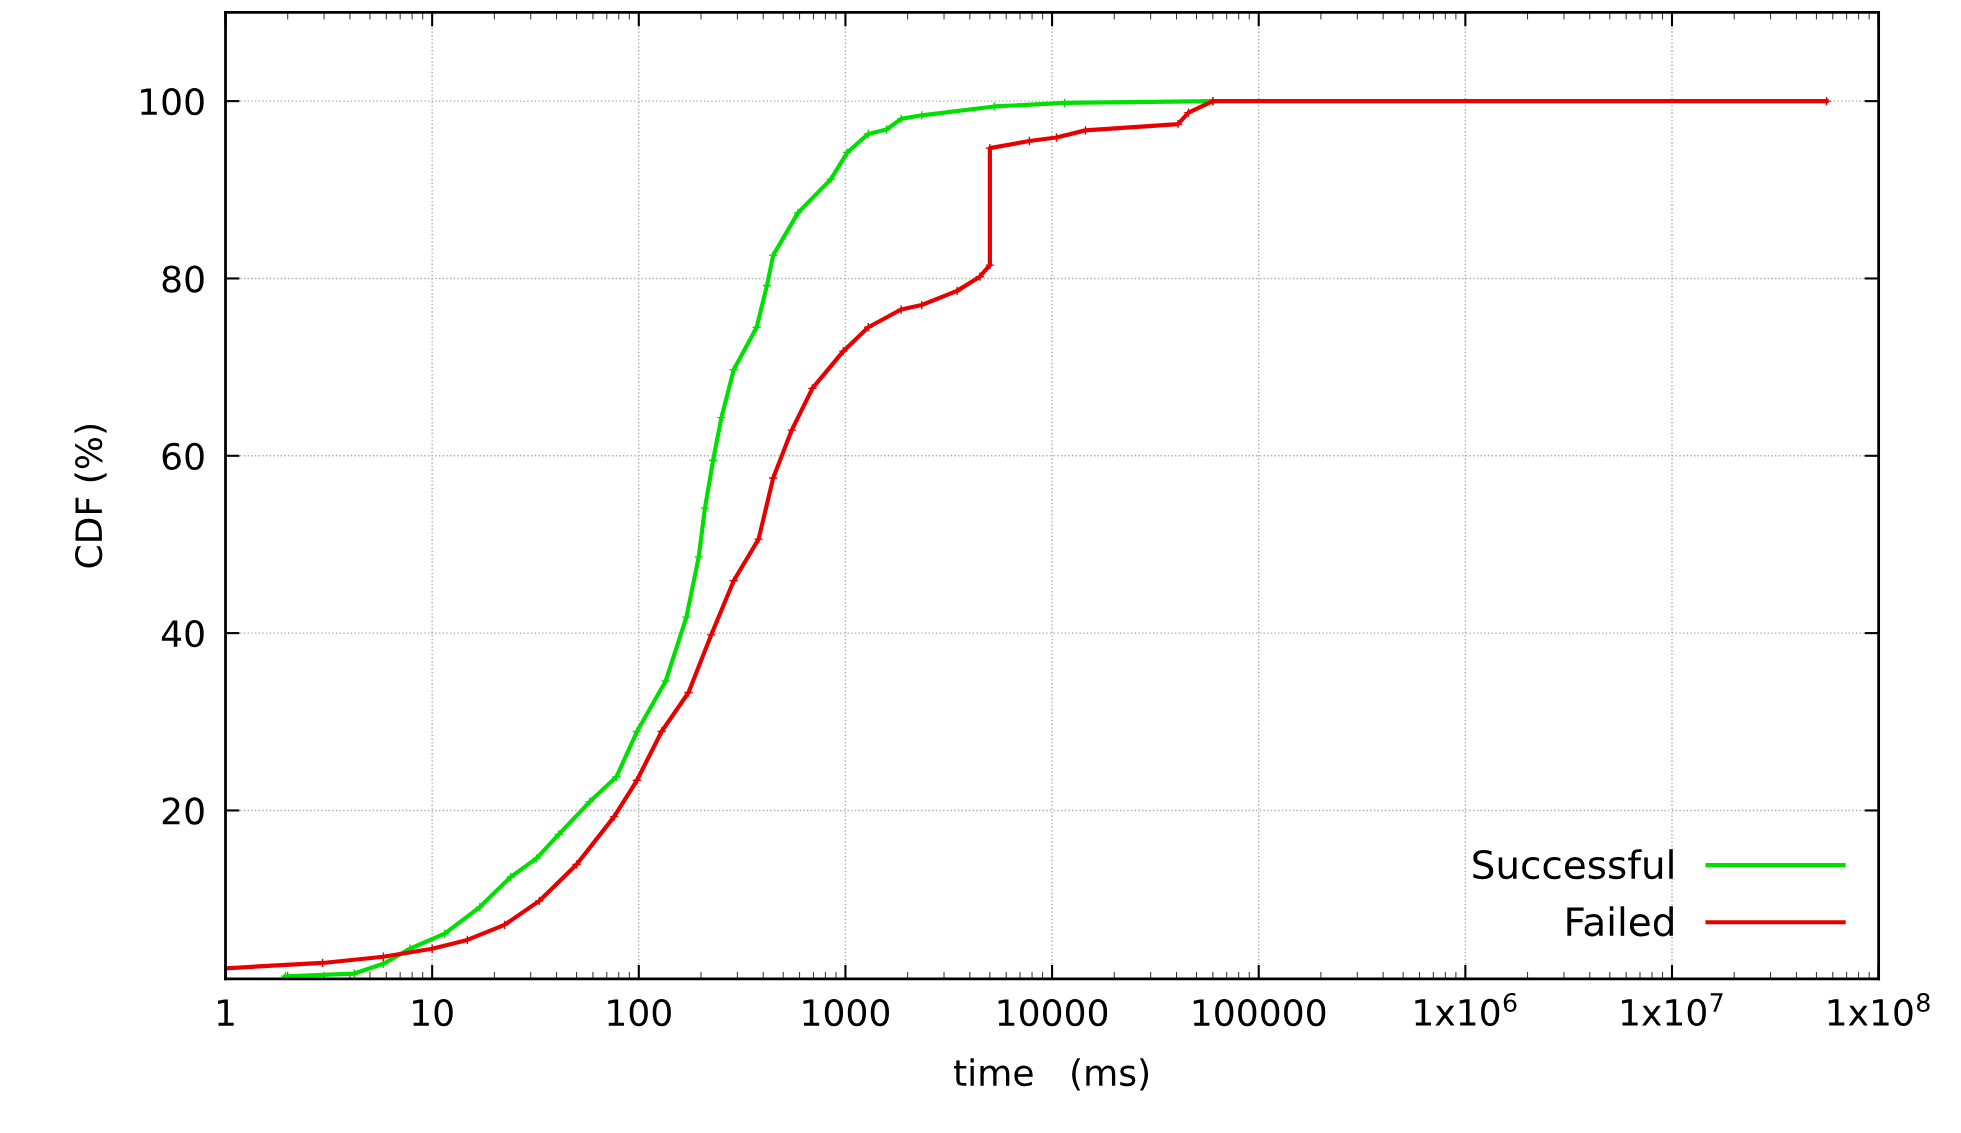 This screenshot has width=1961, height=1133. What do you see at coordinates (225, 1012) in the screenshot?
I see `x-tick-label: 1` at bounding box center [225, 1012].